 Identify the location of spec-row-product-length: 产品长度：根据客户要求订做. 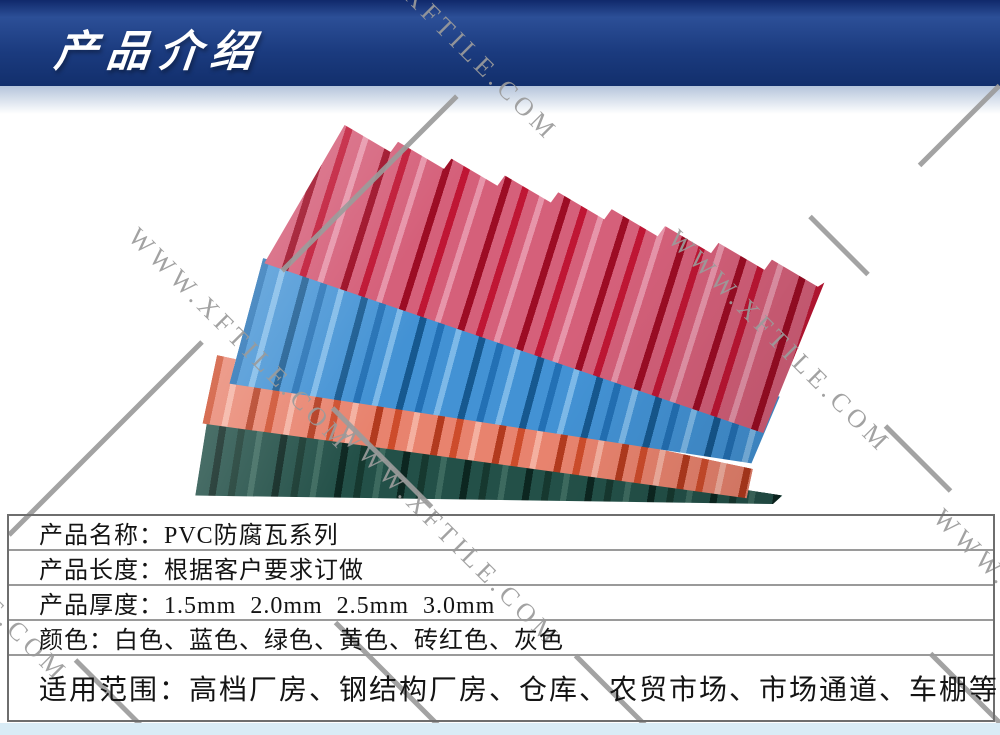
(501, 566).